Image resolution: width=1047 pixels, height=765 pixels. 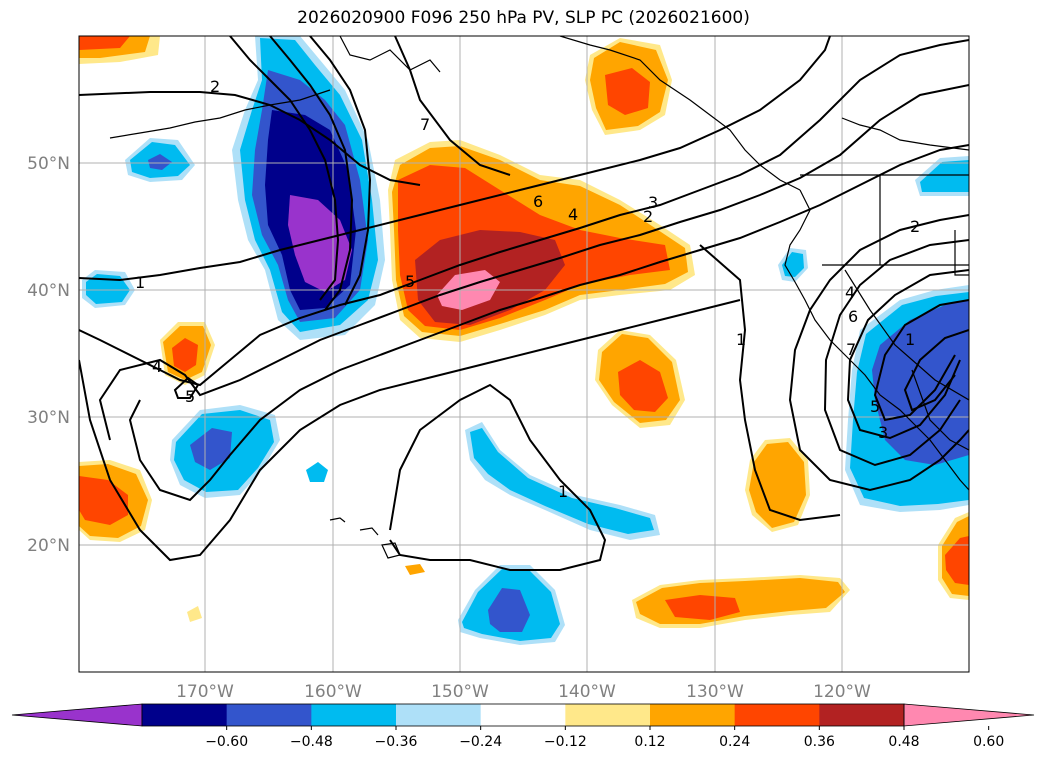 I want to click on lon-label: 120°W, so click(x=842, y=692).